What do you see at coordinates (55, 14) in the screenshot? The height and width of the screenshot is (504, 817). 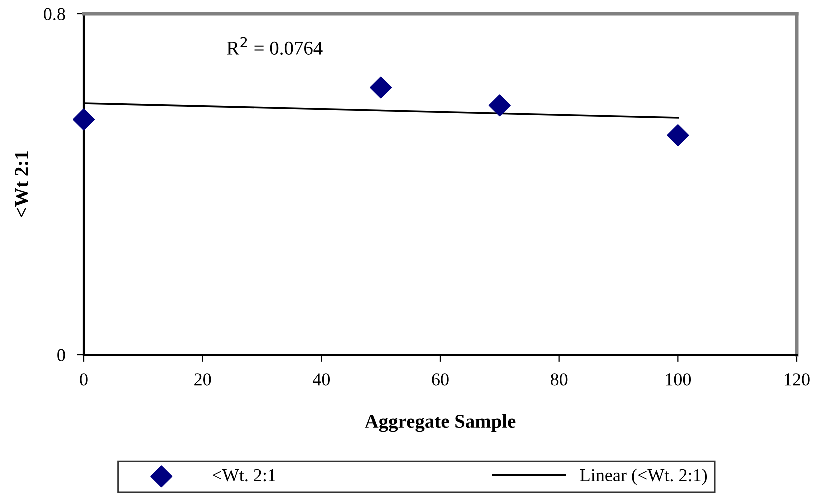 I see `y-tick-label: 0.8` at bounding box center [55, 14].